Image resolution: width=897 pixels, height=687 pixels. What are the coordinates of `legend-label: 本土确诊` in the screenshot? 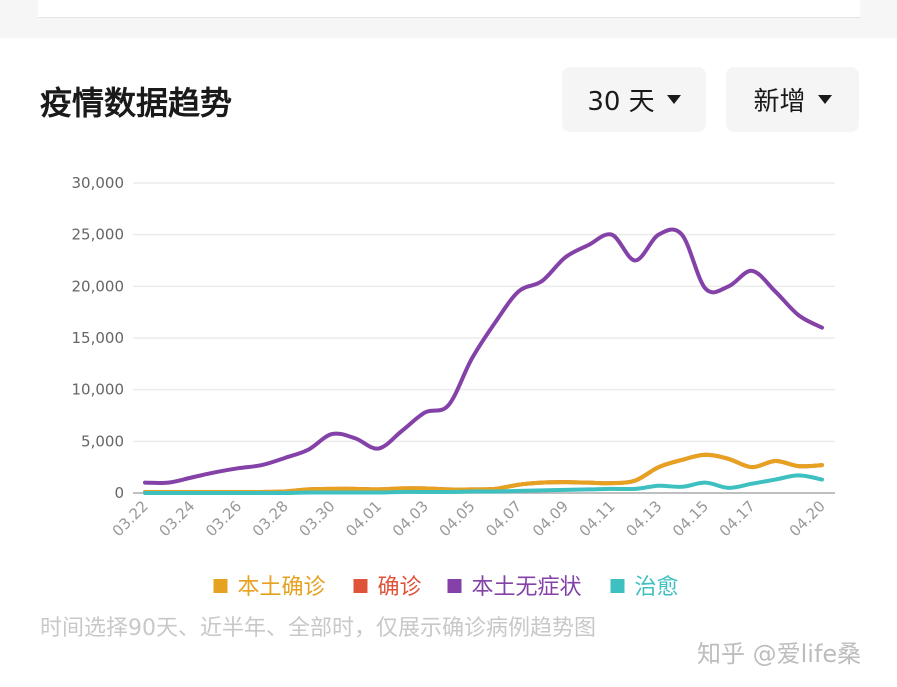 It's located at (282, 587).